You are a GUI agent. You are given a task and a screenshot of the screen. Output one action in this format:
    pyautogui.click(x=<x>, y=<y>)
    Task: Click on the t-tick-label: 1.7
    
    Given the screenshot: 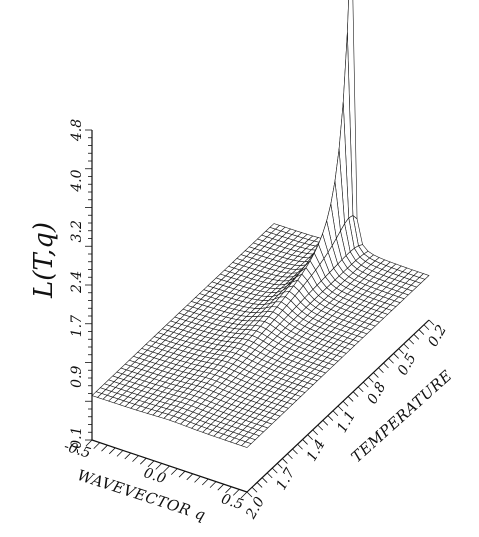 What is the action you would take?
    pyautogui.click(x=285, y=479)
    